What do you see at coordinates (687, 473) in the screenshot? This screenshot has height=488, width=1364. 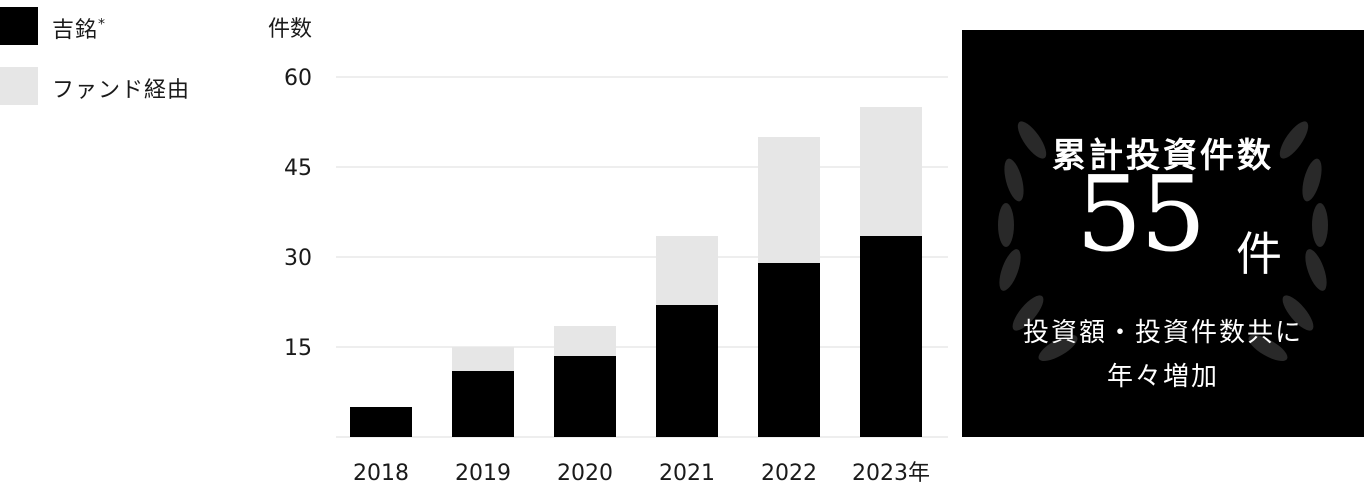 I see `x-tick-label: 2021` at bounding box center [687, 473].